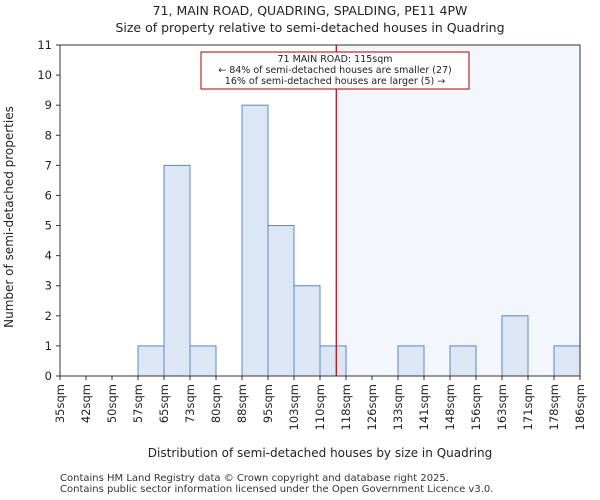 The width and height of the screenshot is (600, 500). I want to click on bar-110sqm, so click(333, 361).